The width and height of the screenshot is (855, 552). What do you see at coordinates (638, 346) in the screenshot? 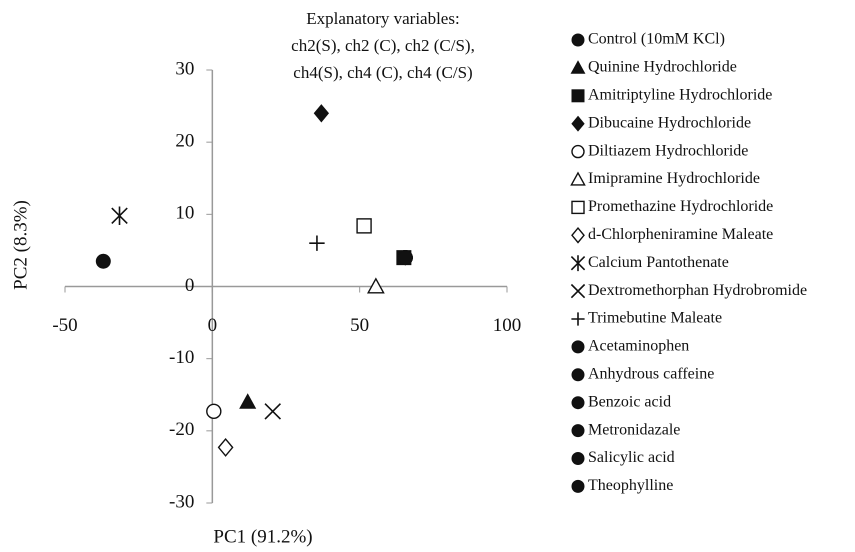
I see `legend-label: Acetaminophen` at bounding box center [638, 346].